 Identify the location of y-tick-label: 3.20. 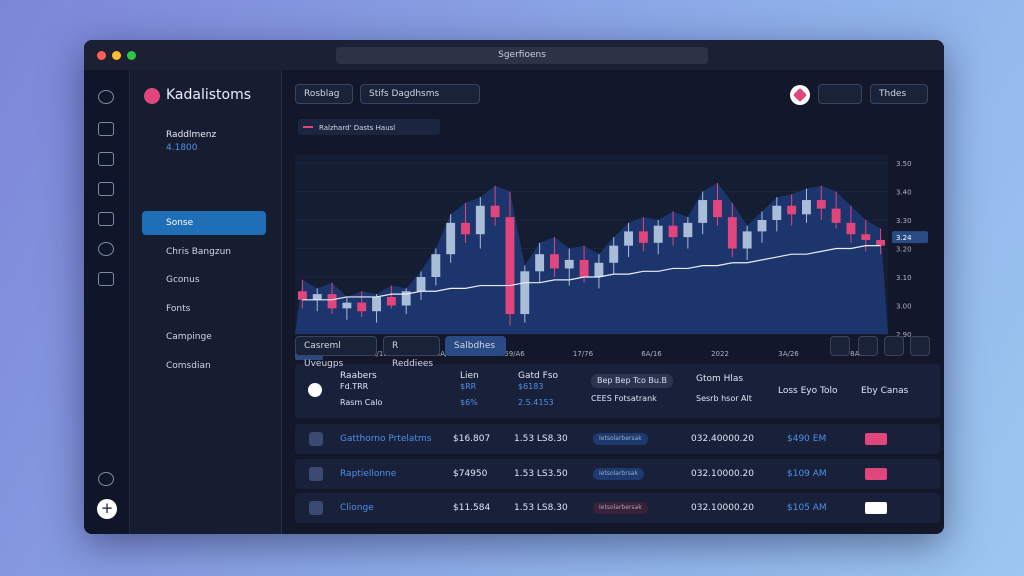
(904, 250).